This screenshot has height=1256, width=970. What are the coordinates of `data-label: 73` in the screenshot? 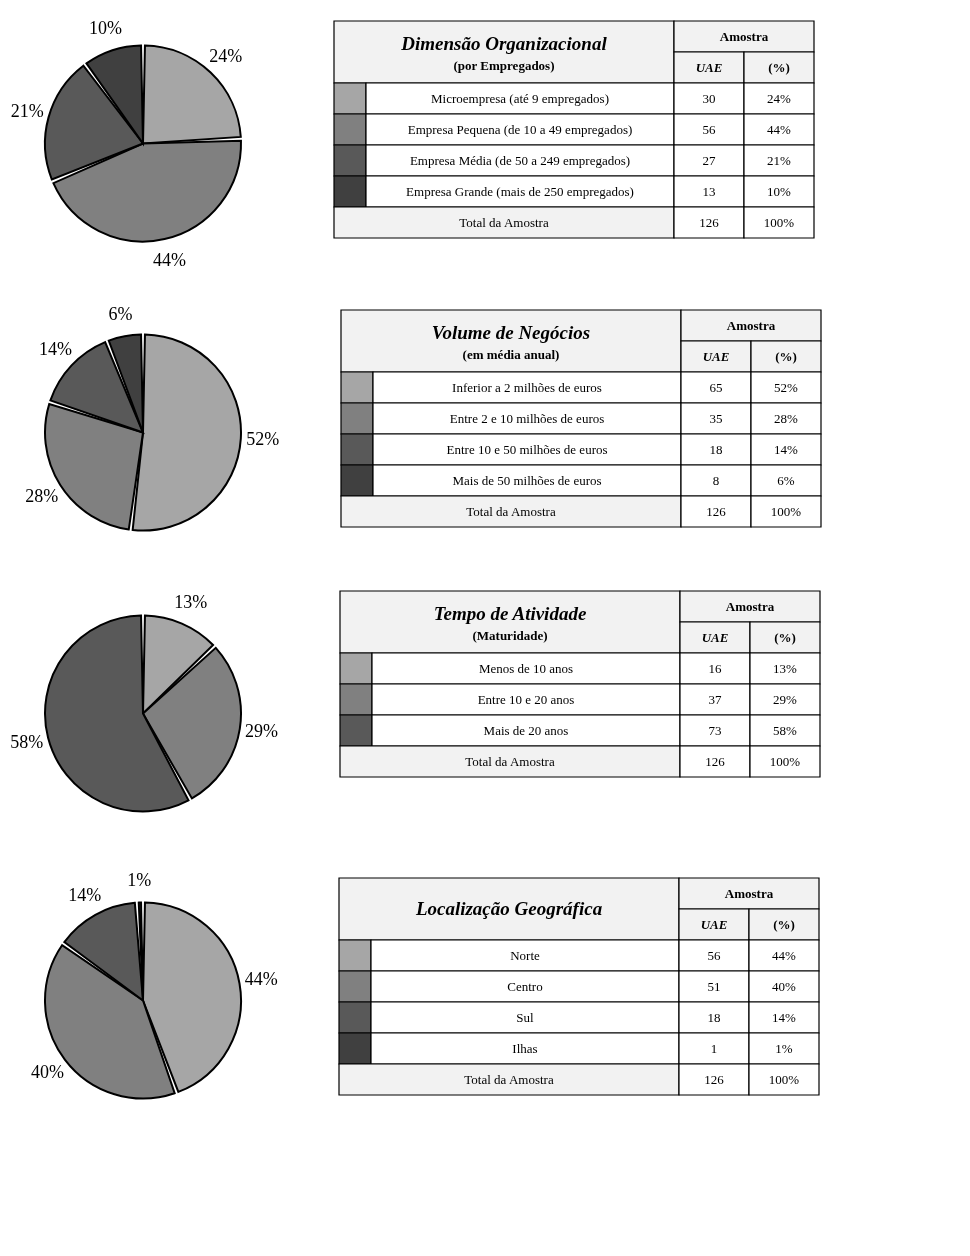 It's located at (715, 730).